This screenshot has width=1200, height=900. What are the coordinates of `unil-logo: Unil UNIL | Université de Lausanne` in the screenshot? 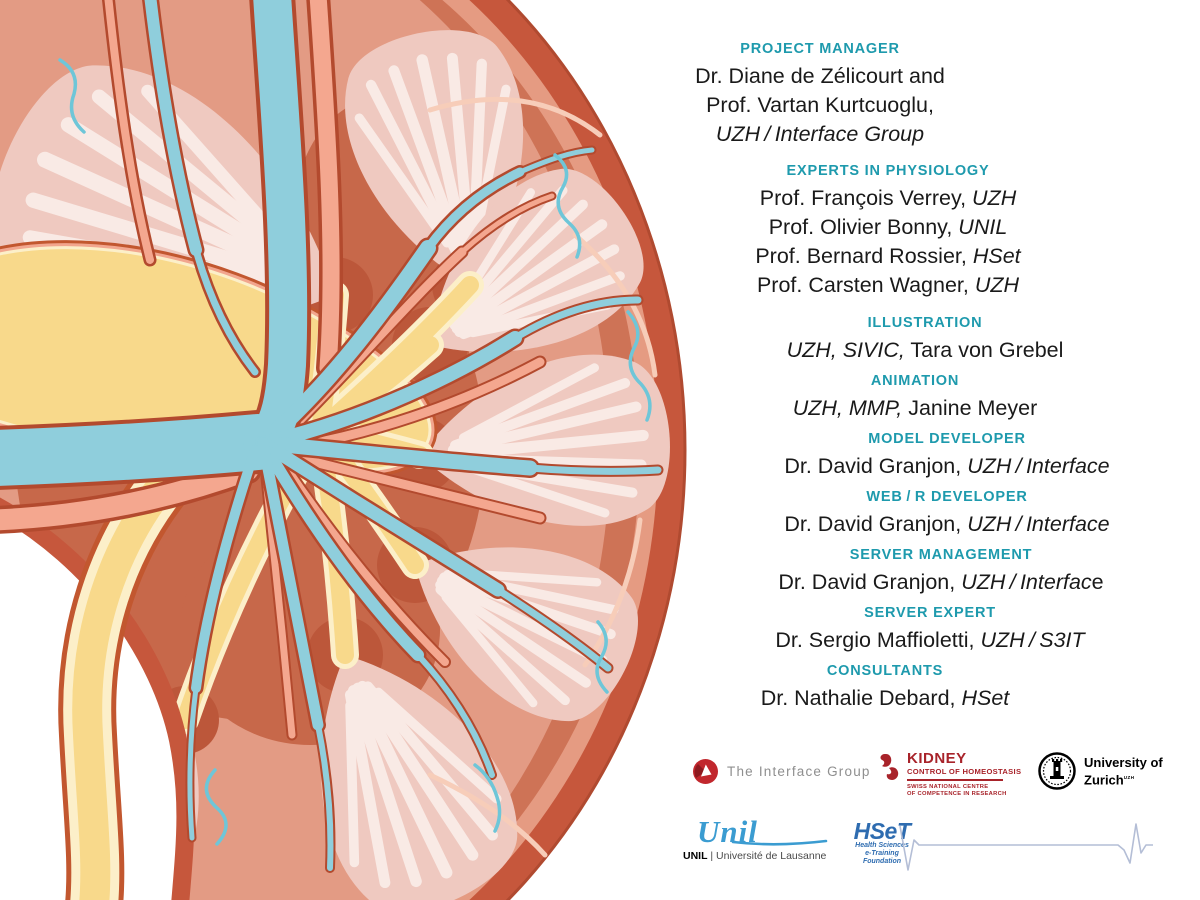 It's located at (772, 838).